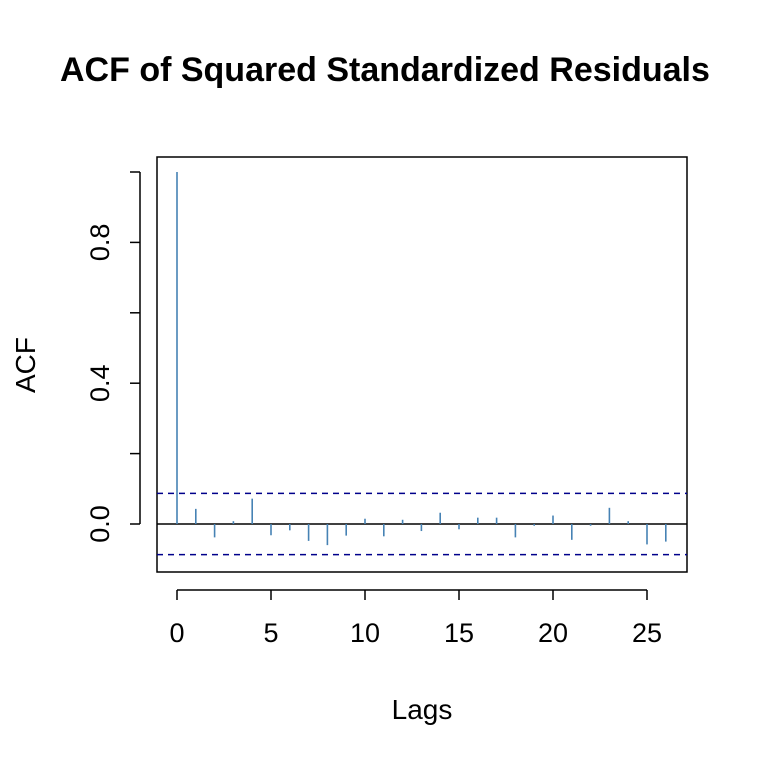 Image resolution: width=768 pixels, height=768 pixels. Describe the element at coordinates (422, 709) in the screenshot. I see `x-axis-label: Lags` at that location.